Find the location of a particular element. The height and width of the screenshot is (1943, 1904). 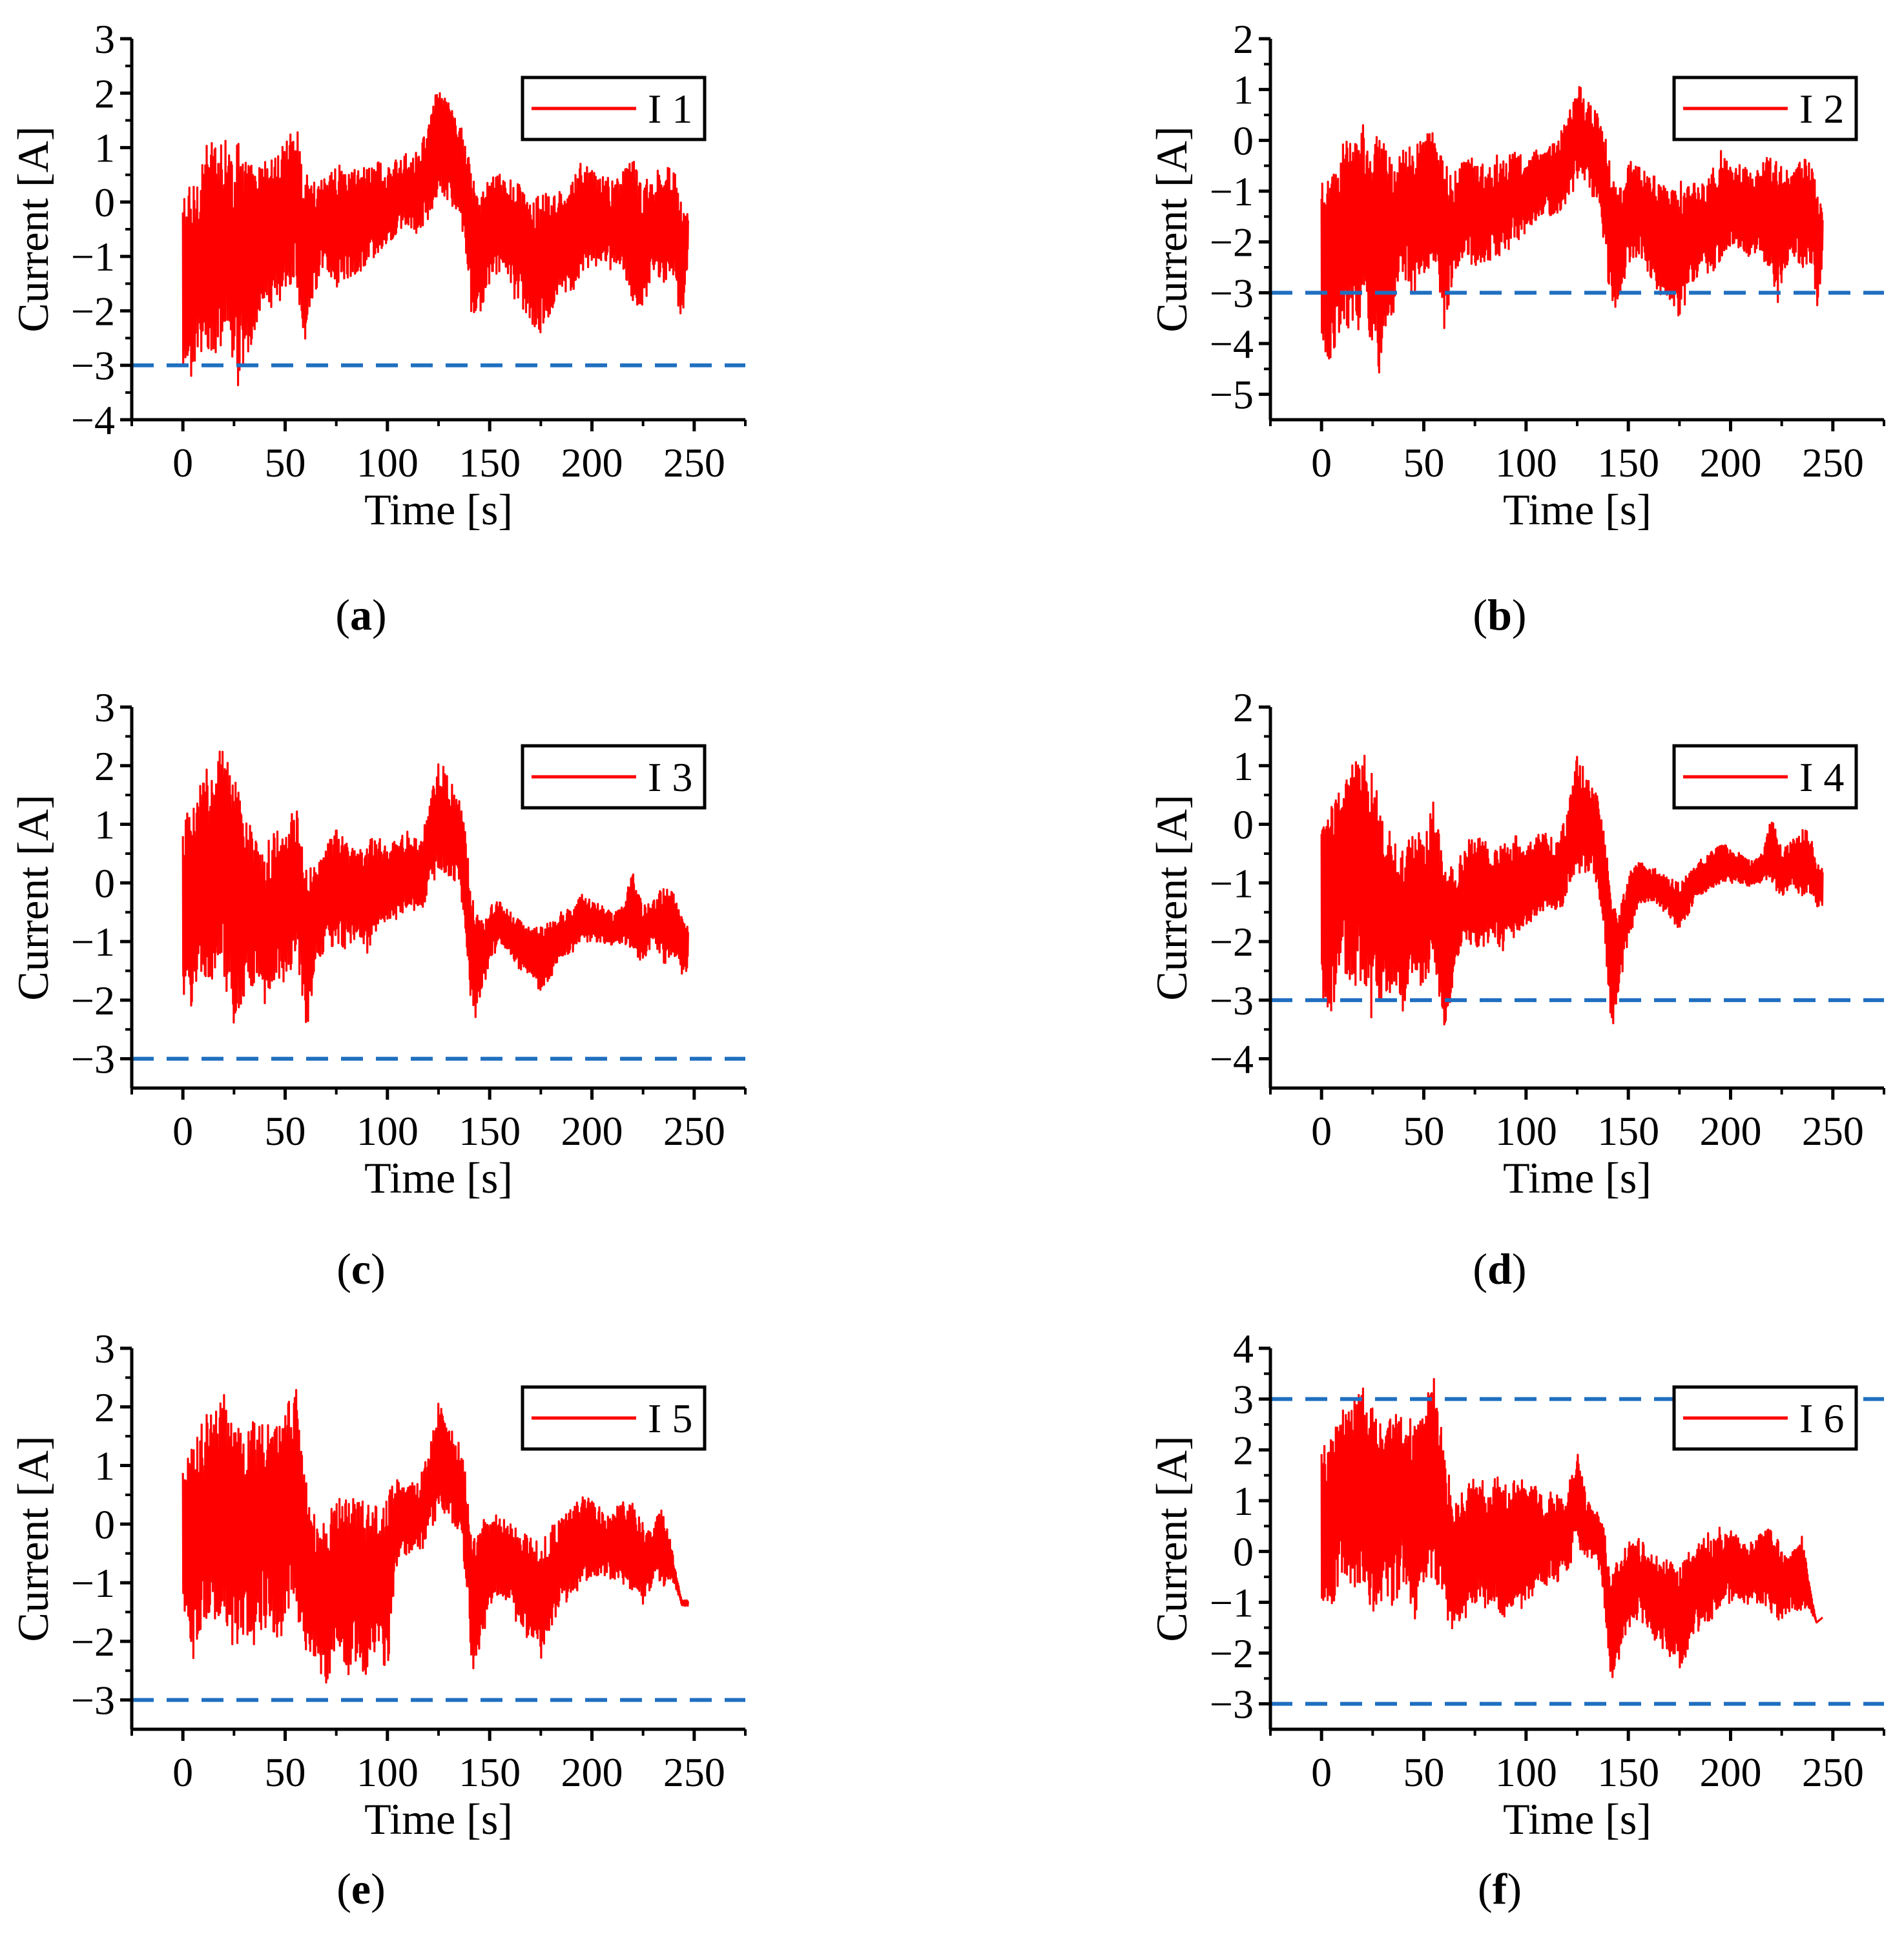

series-line-i3 is located at coordinates (435, 887).